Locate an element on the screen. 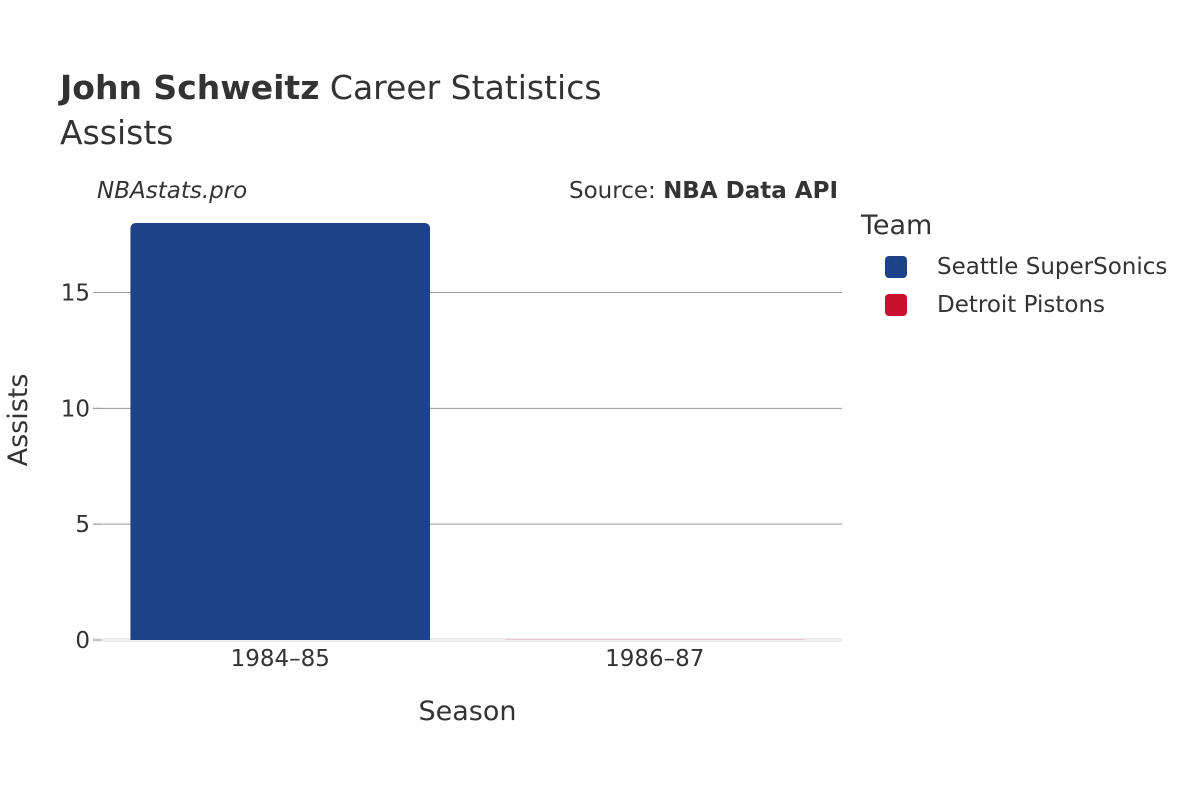 This screenshot has height=800, width=1200. watermark: NBAstats.pro is located at coordinates (172, 191).